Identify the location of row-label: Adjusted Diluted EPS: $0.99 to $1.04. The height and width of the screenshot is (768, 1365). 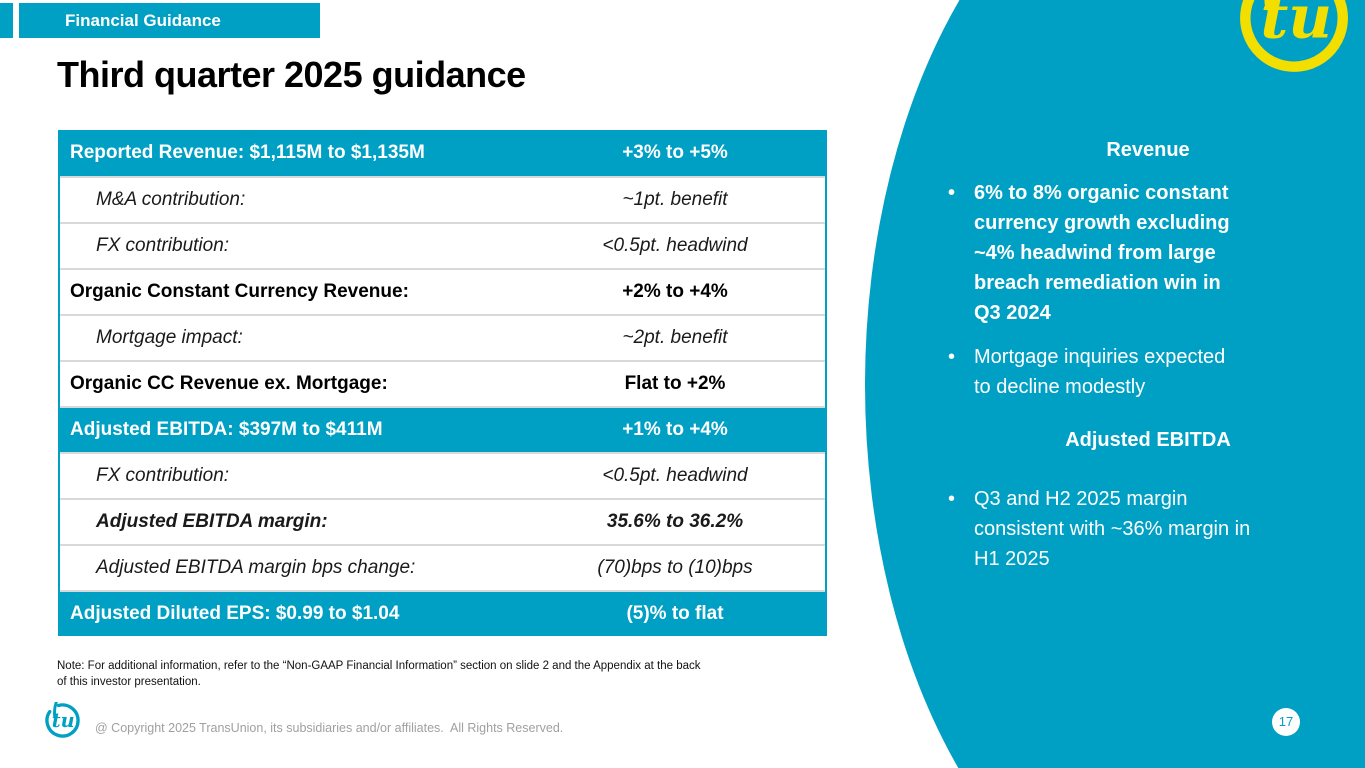
(235, 613).